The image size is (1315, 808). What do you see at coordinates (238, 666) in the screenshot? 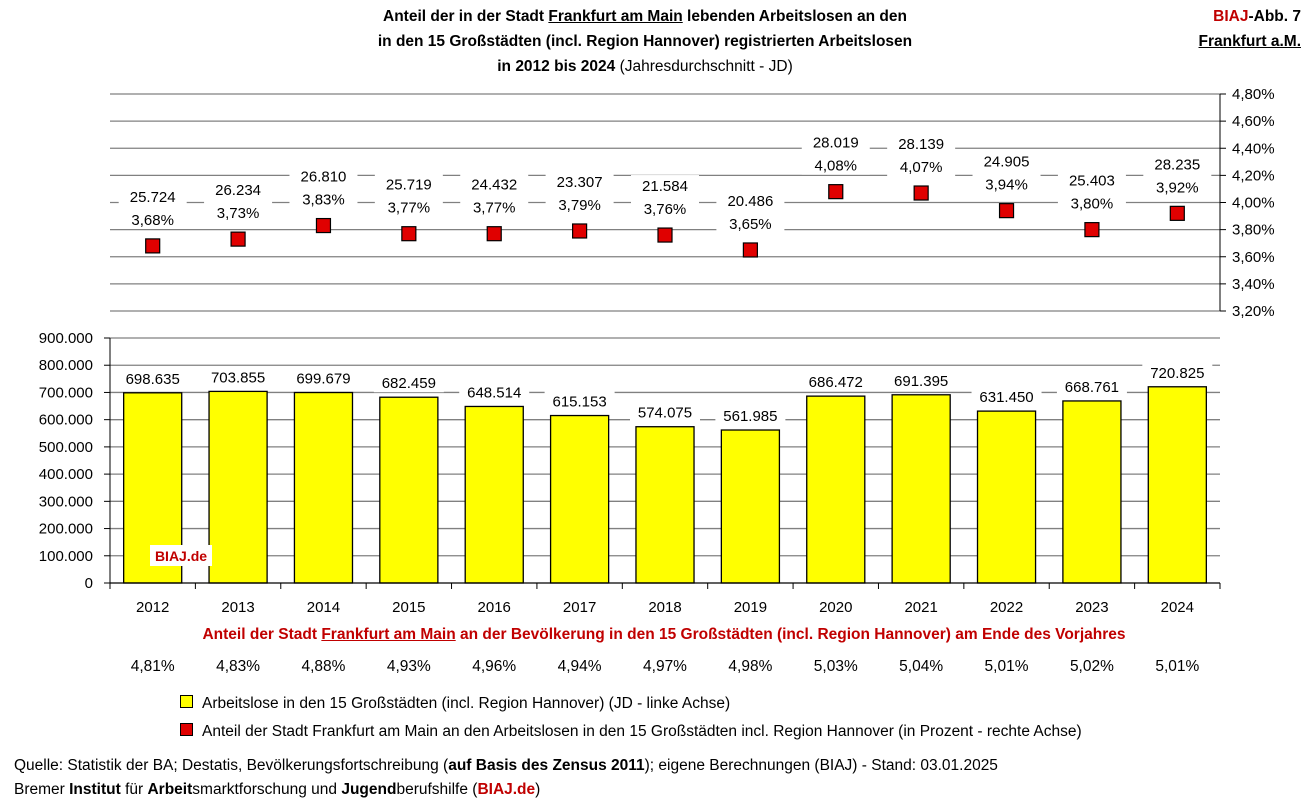
I see `population-share-value: 4,83%` at bounding box center [238, 666].